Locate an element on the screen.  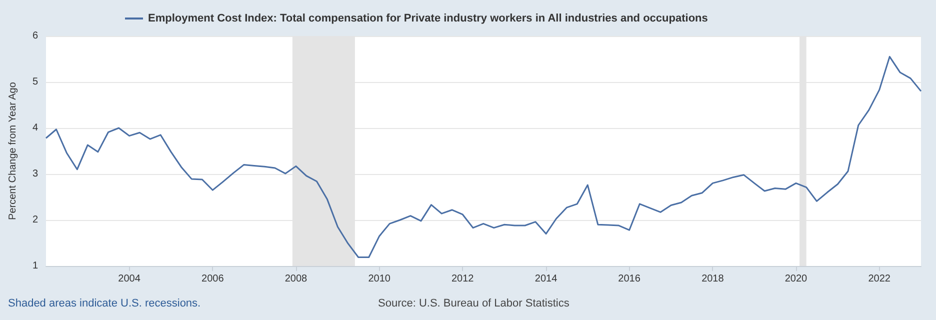
x-tick-label: 2022 is located at coordinates (879, 279).